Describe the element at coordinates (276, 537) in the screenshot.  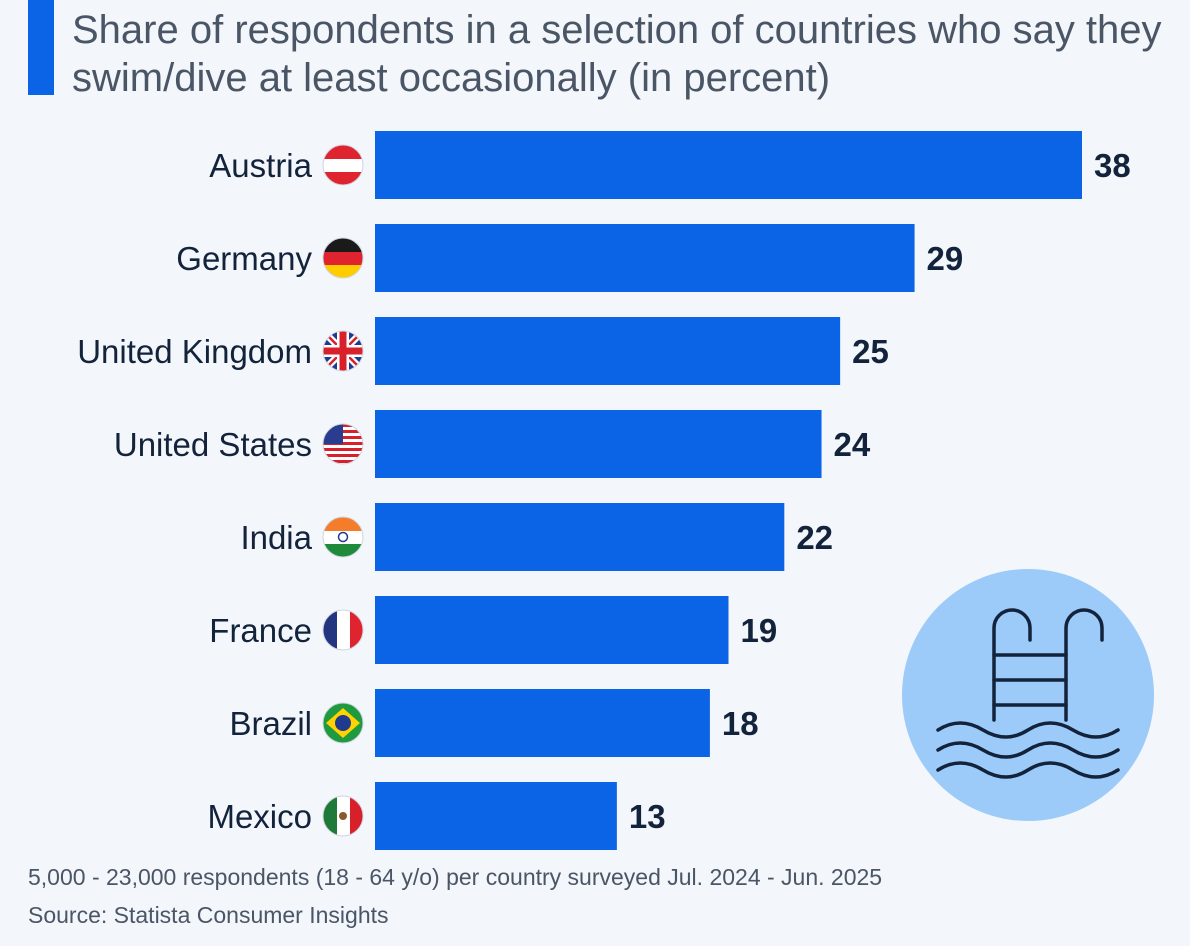
I see `category-label: India` at that location.